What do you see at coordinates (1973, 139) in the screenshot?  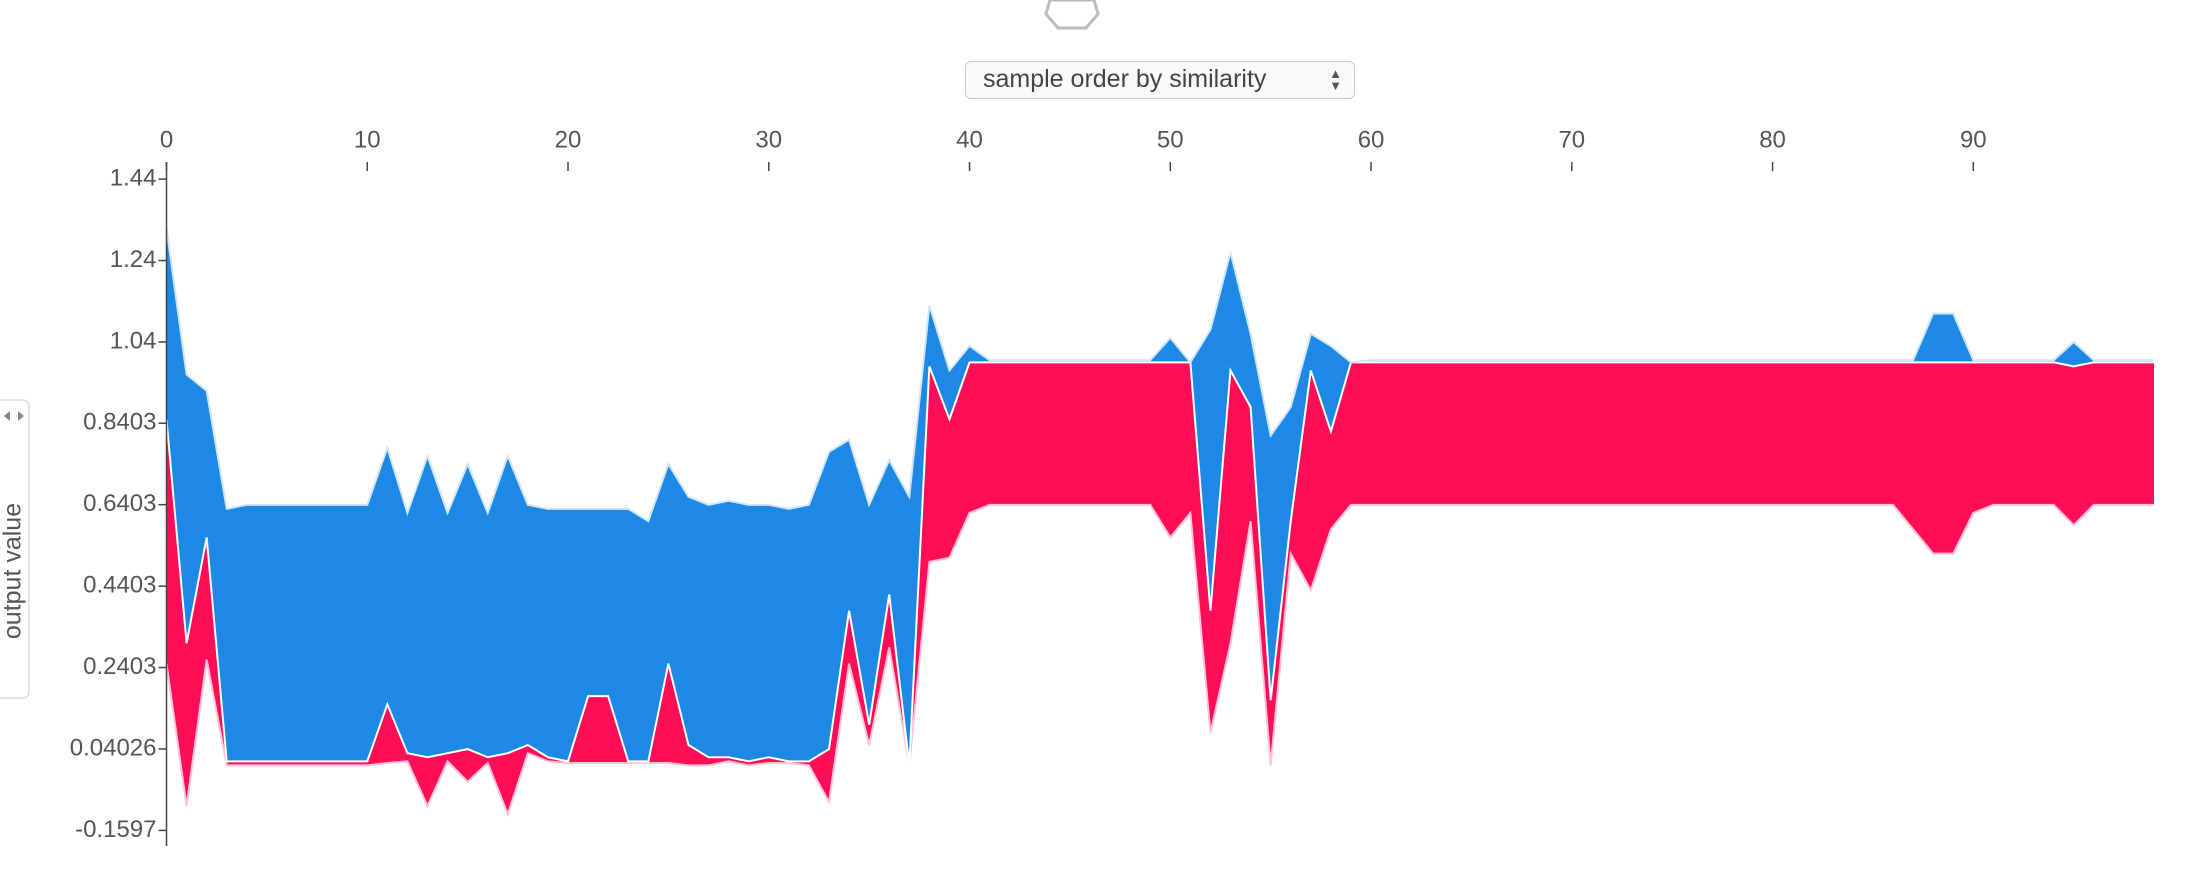 I see `x-tick-label: 90` at bounding box center [1973, 139].